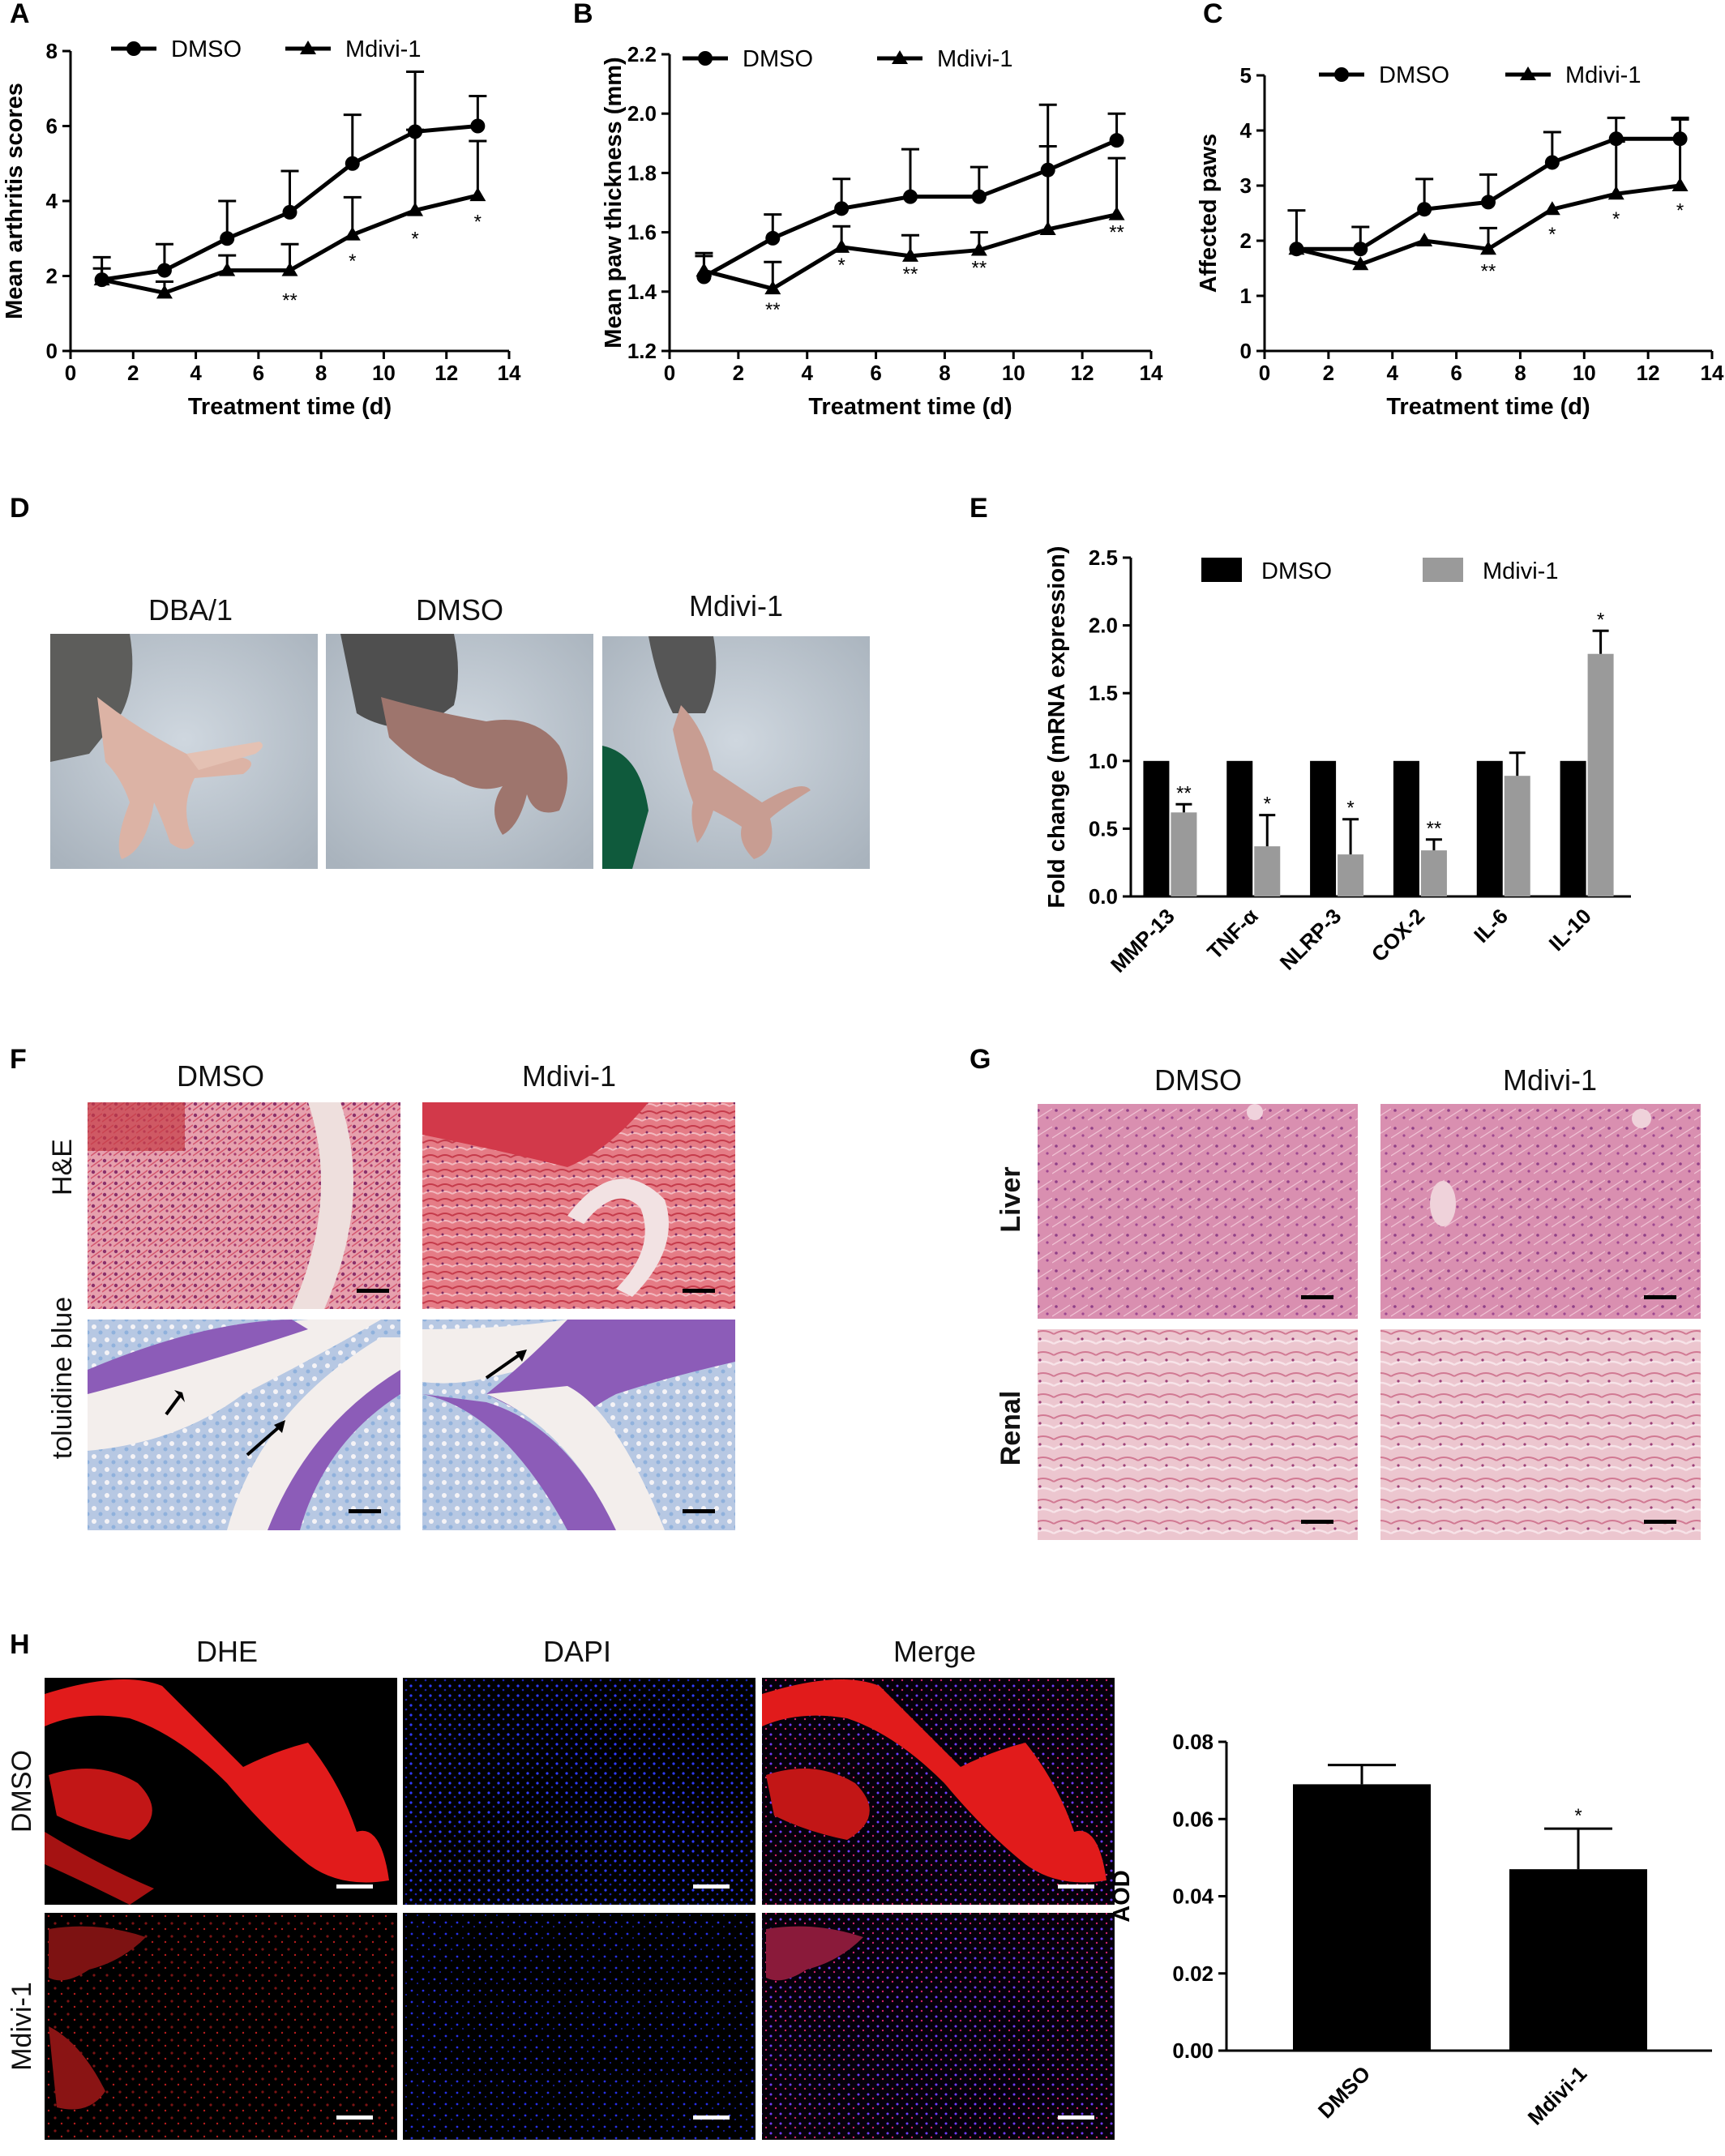 This screenshot has width=1725, height=2156. What do you see at coordinates (579, 1792) in the screenshot?
I see `dapi-image-dmso` at bounding box center [579, 1792].